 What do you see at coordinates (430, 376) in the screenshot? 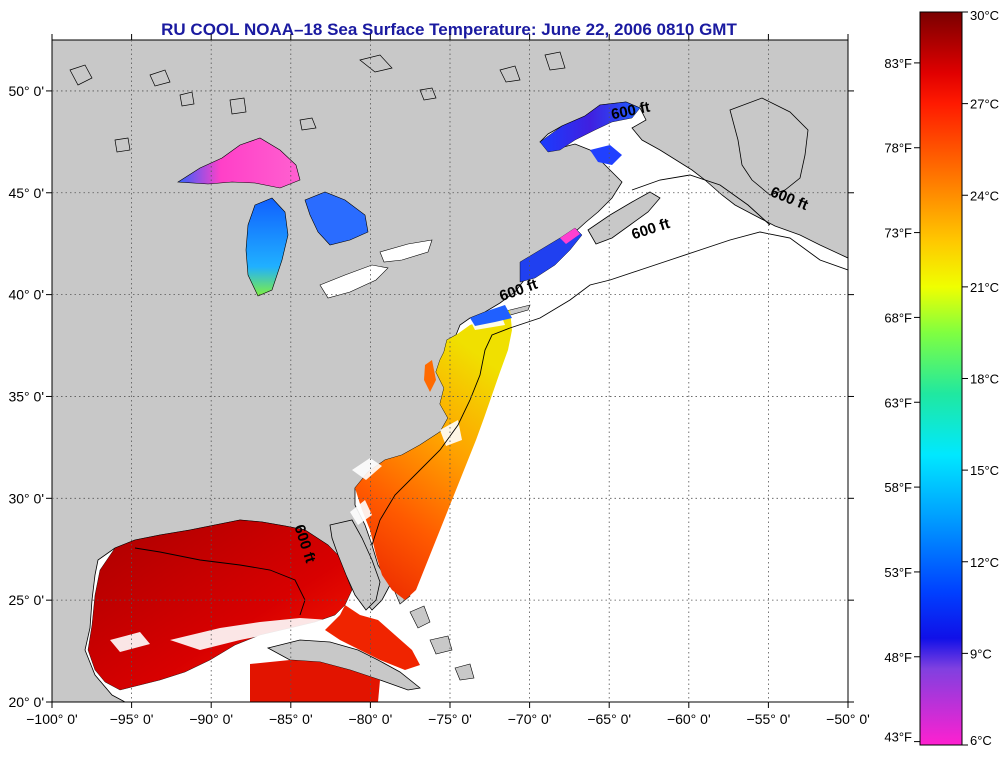
I see `chesapeake-bay-sst` at bounding box center [430, 376].